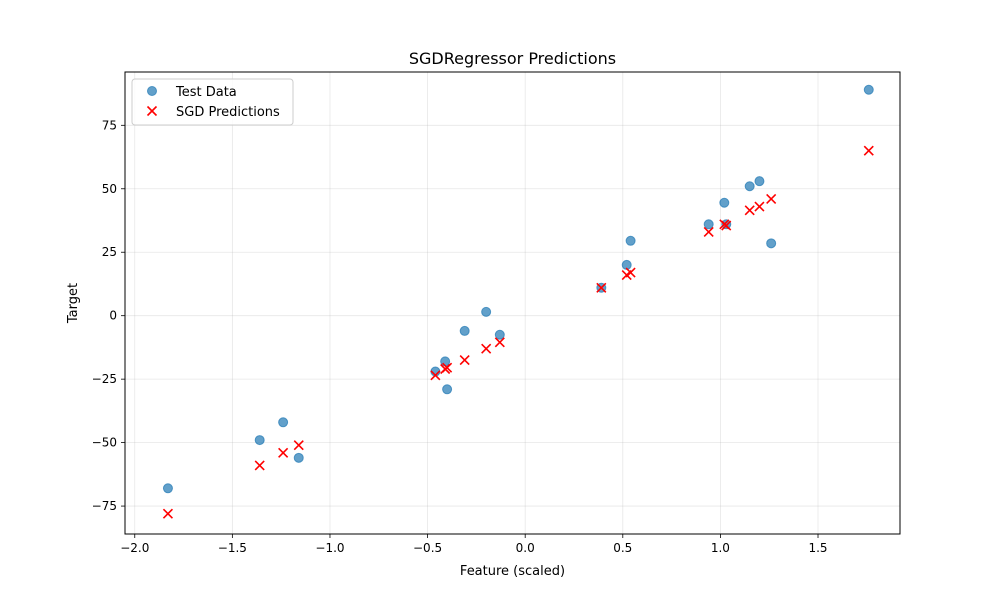 This screenshot has height=604, width=1000. What do you see at coordinates (134, 548) in the screenshot?
I see `x-tick-label: −2.0` at bounding box center [134, 548].